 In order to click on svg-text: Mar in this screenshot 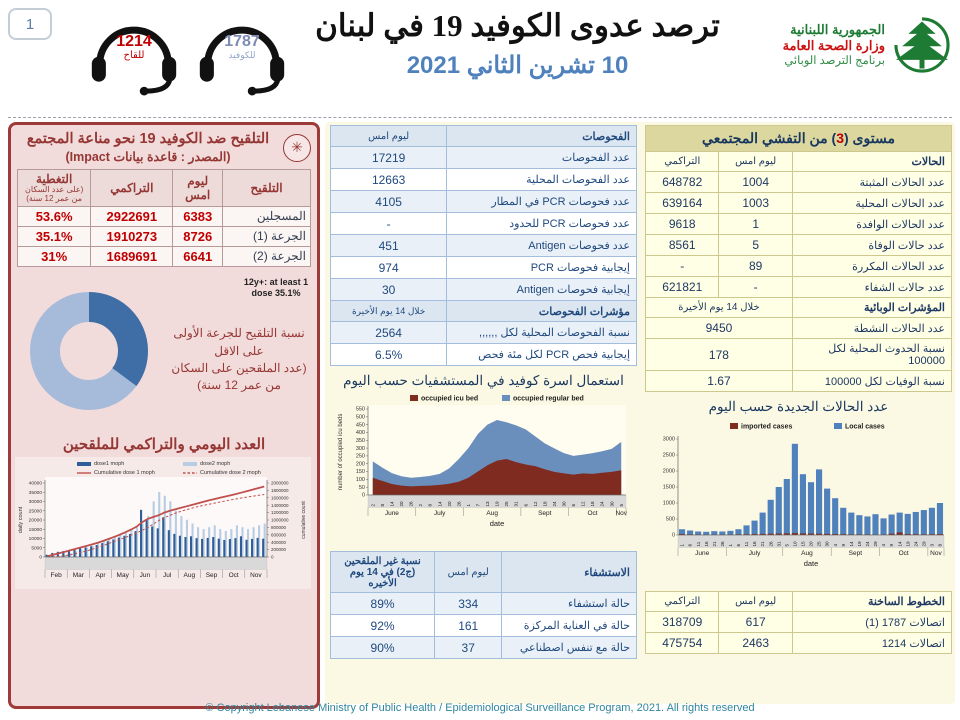, I will do `click(79, 575)`.